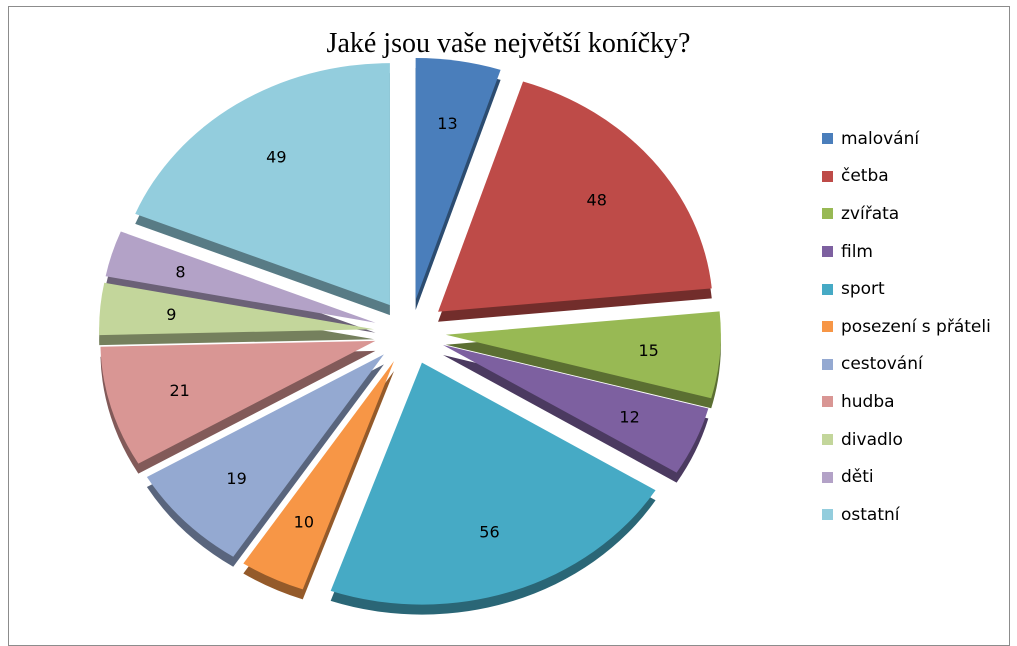 This screenshot has width=1017, height=646. I want to click on legend-item-film: film, so click(906, 252).